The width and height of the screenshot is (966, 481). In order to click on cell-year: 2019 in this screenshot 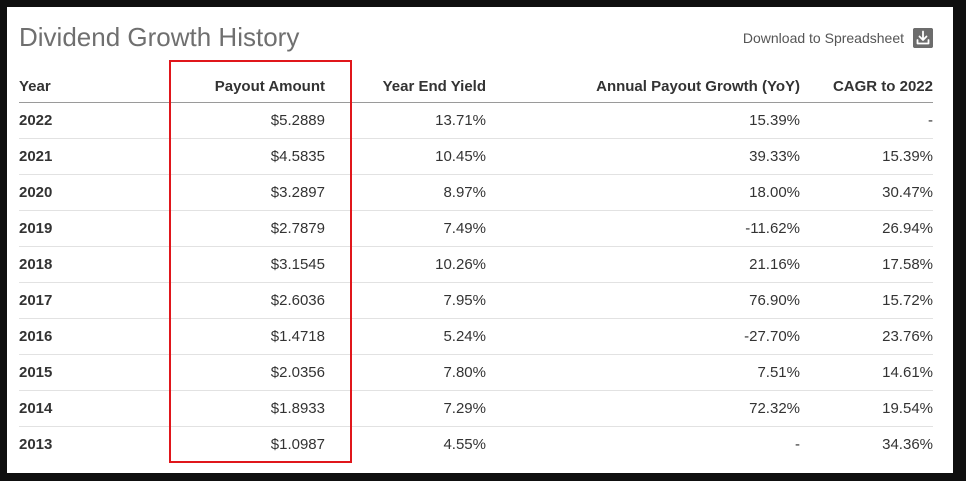, I will do `click(94, 228)`.